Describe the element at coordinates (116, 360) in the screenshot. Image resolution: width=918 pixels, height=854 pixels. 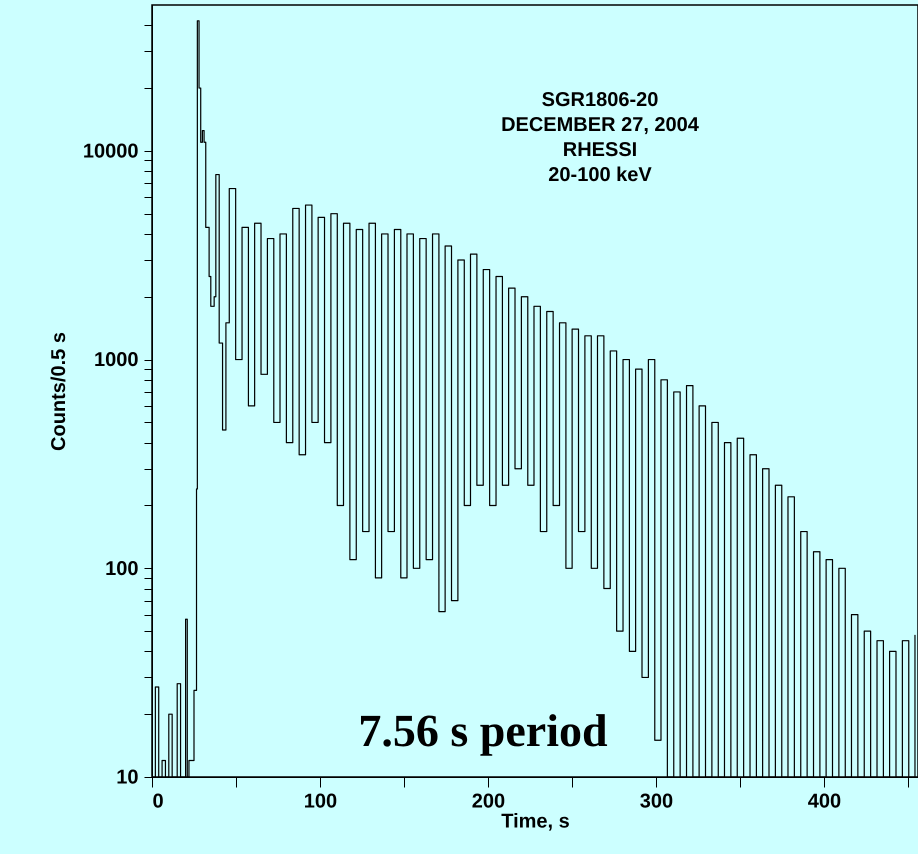
I see `y-tick-label: 1000` at that location.